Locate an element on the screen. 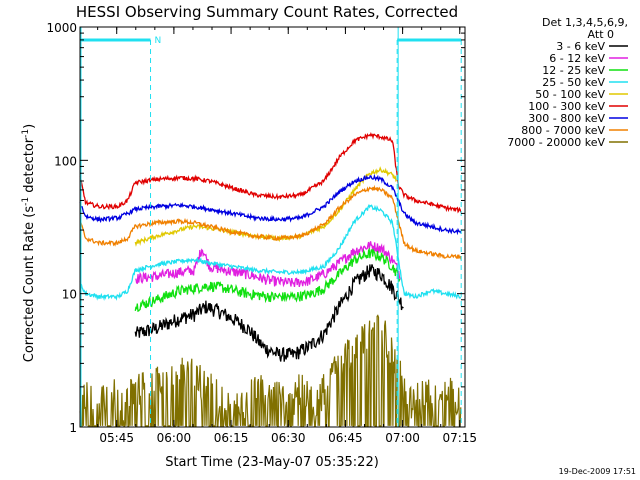 Image resolution: width=640 pixels, height=480 pixels. x-tick-label: 07:15 is located at coordinates (459, 438).